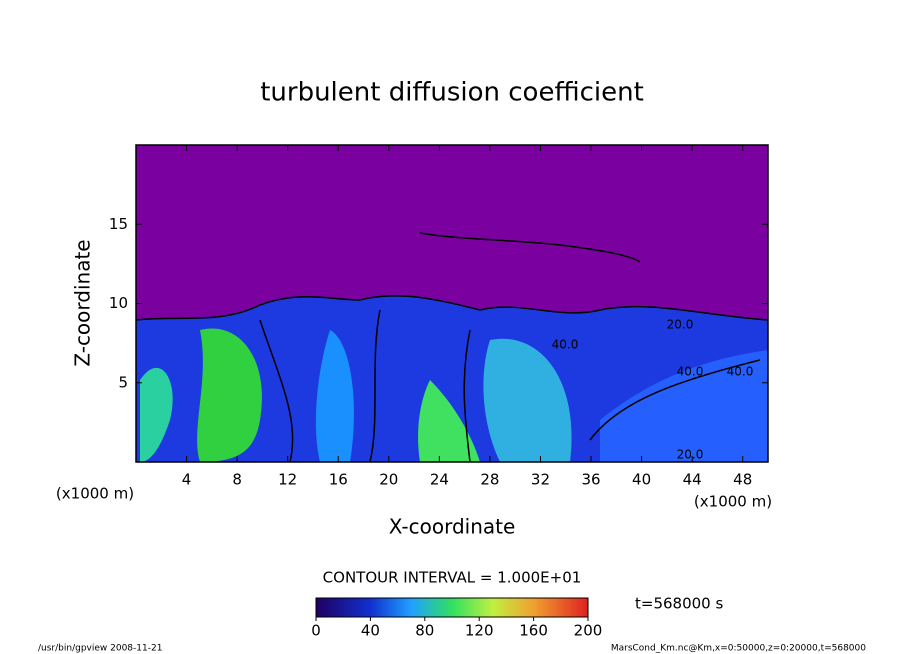 The image size is (904, 654). Describe the element at coordinates (187, 480) in the screenshot. I see `x-tick-label: 4` at that location.